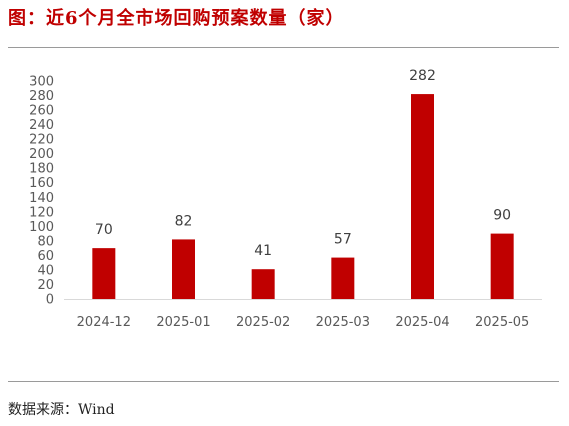 The image size is (569, 426). Describe the element at coordinates (50, 300) in the screenshot. I see `y-tick-label: 0` at that location.